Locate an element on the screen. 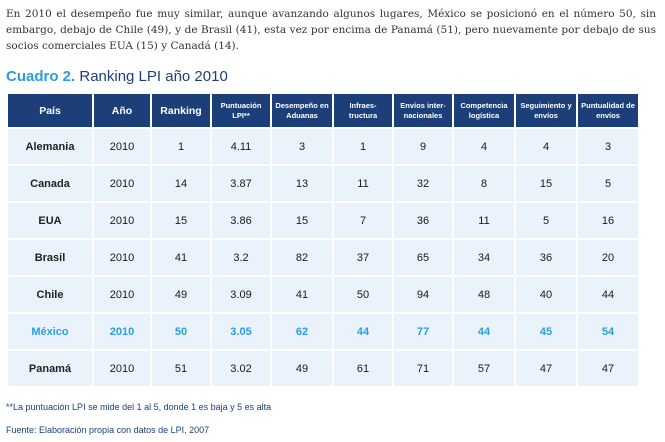  table-row: EUA 2010 15 3.86 15 7 36 11 5 16 is located at coordinates (323, 220).